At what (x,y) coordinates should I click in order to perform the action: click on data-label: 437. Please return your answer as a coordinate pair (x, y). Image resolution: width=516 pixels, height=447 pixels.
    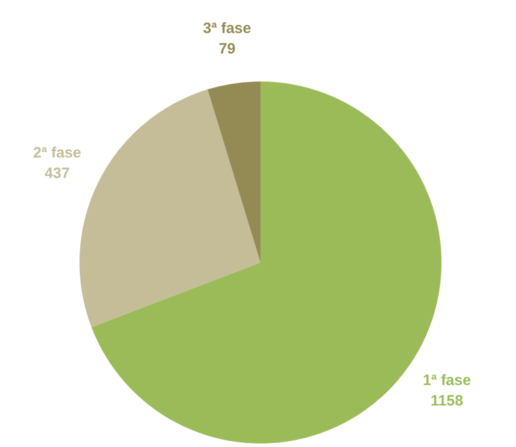
    Looking at the image, I should click on (57, 173).